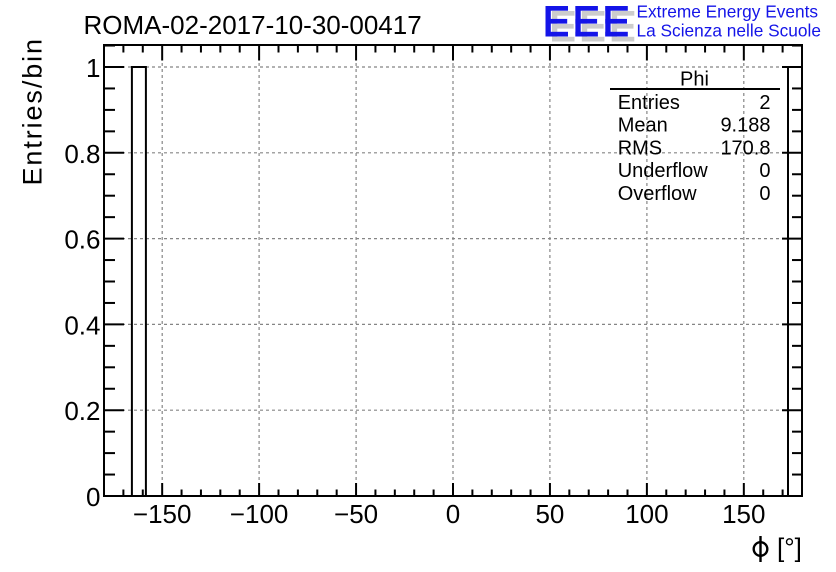 This screenshot has height=572, width=836. What do you see at coordinates (356, 514) in the screenshot?
I see `svg-text: −50` at bounding box center [356, 514].